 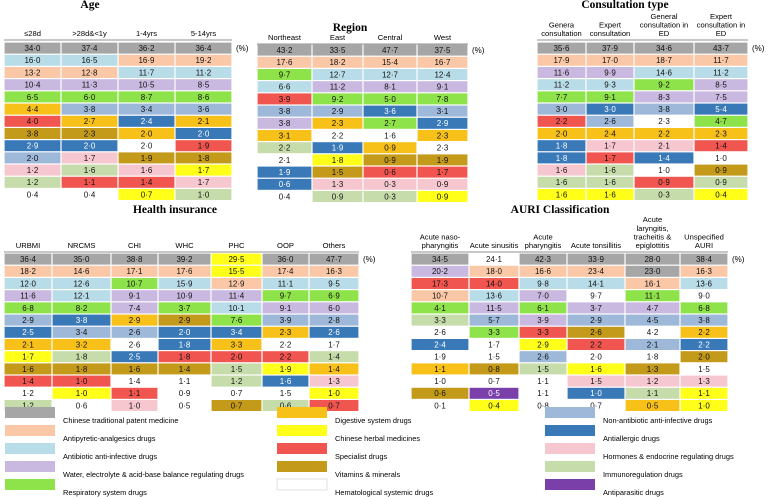 I want to click on cell-value: 3·1, so click(x=285, y=135).